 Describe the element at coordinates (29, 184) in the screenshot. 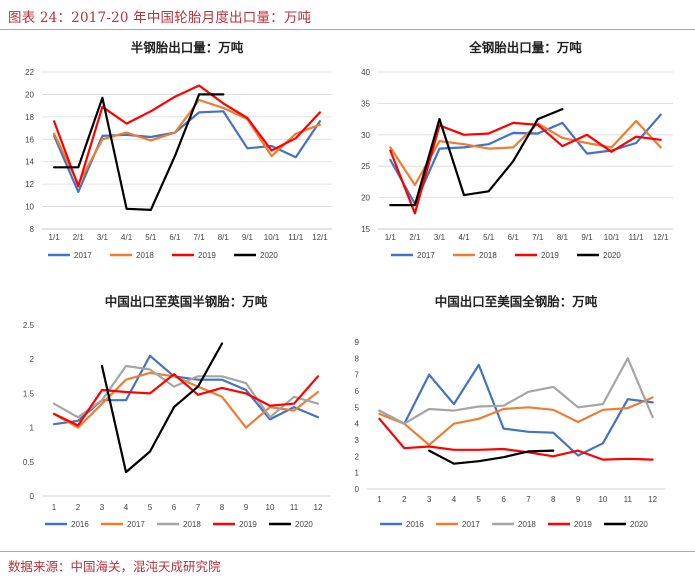

I see `y-tick-label: 12` at that location.